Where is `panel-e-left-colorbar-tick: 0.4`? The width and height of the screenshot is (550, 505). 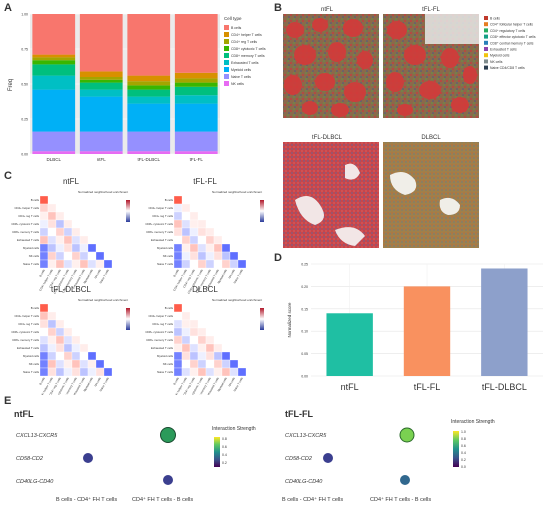 panel-e-left-colorbar-tick: 0.4 is located at coordinates (224, 455).